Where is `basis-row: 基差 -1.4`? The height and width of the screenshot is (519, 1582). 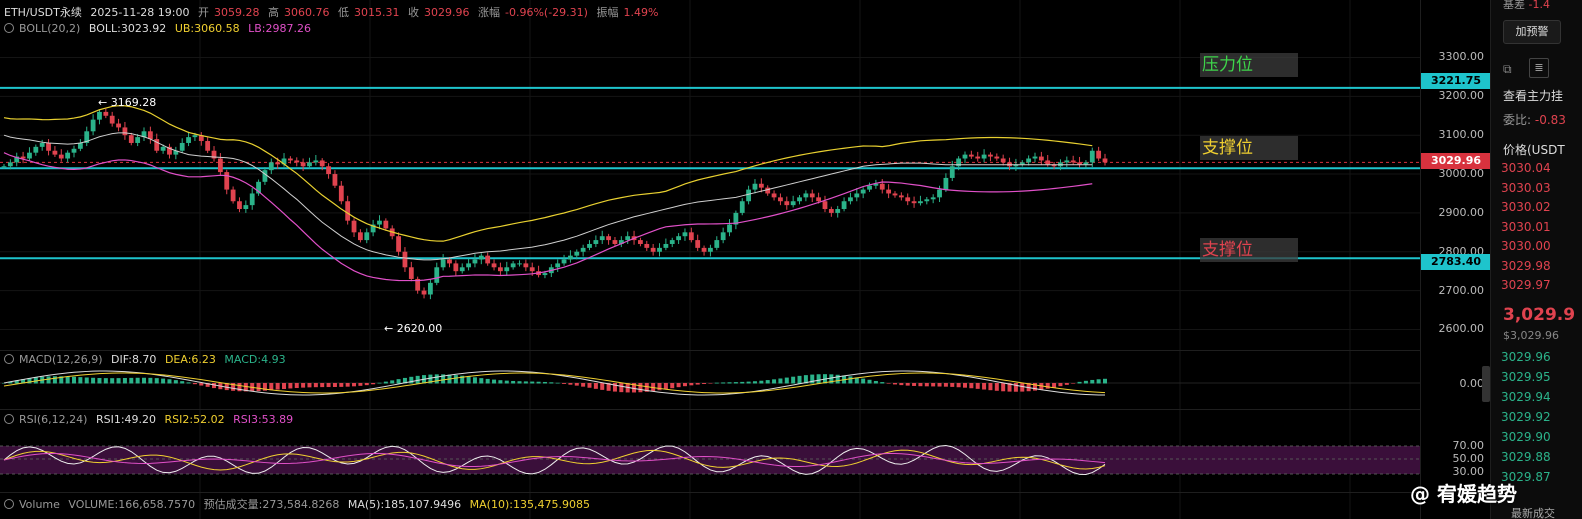 basis-row: 基差 -1.4 is located at coordinates (1526, 6).